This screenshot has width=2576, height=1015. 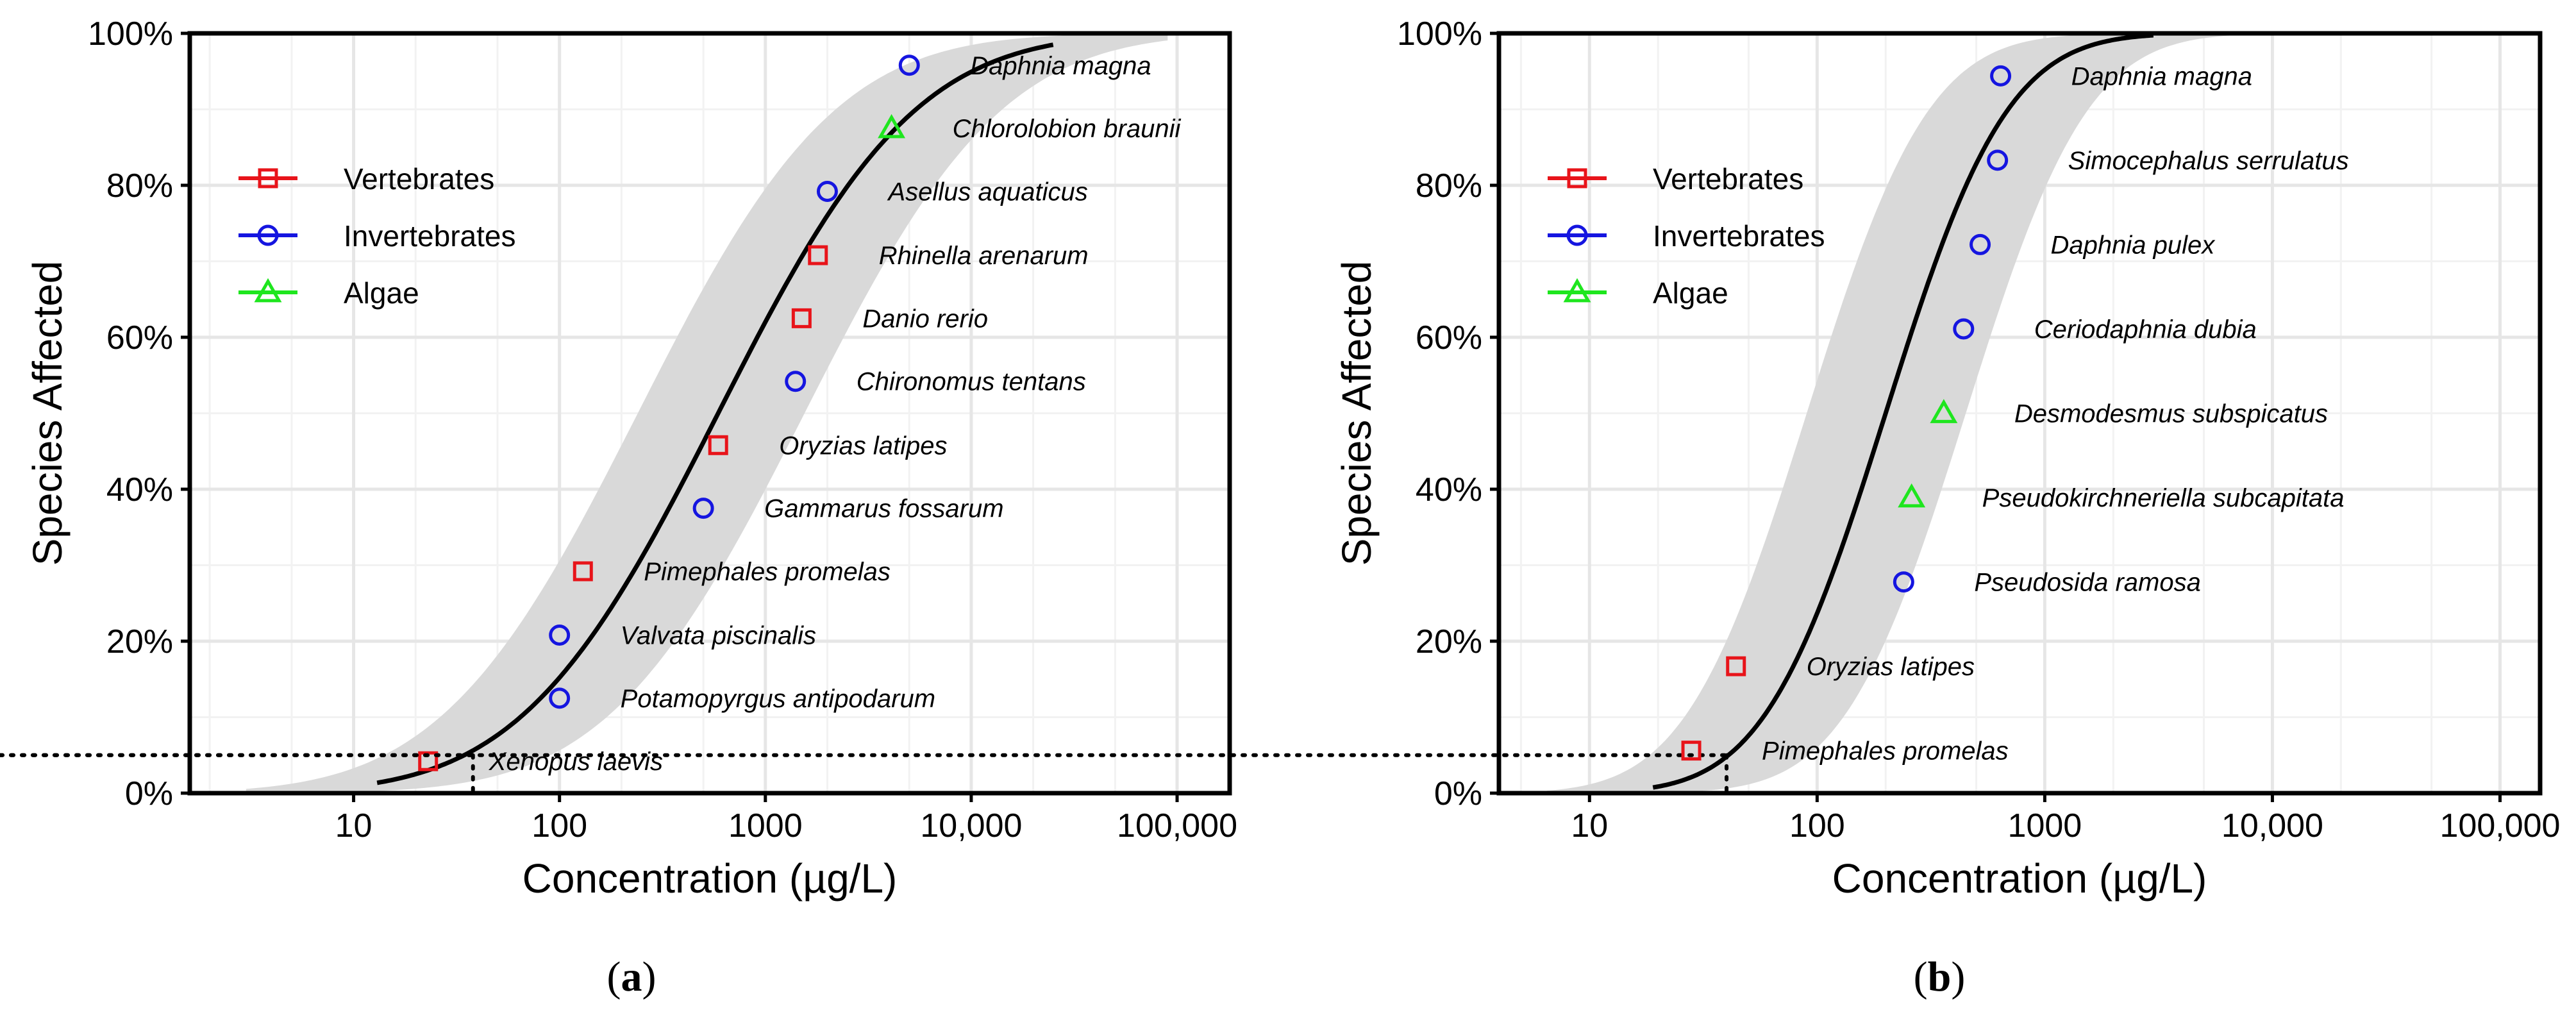 I want to click on species-label: Rhinella arenarum, so click(x=984, y=256).